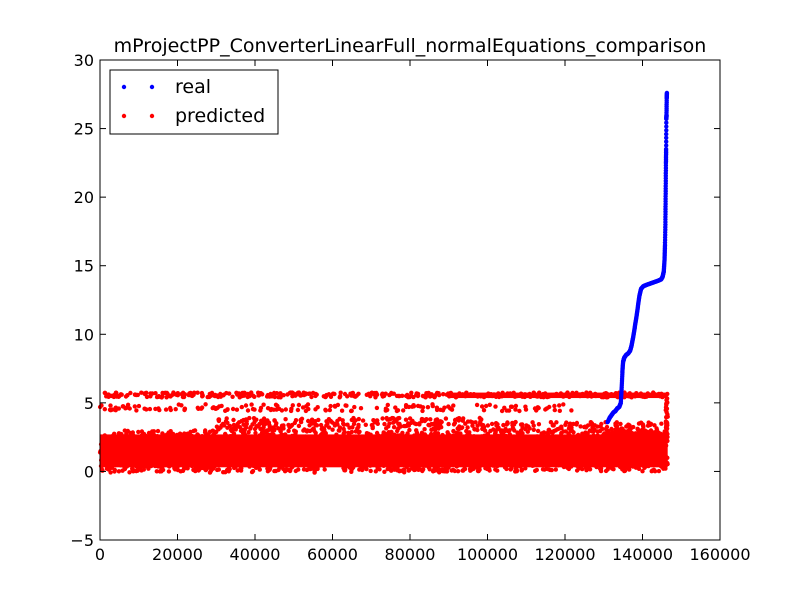 This screenshot has height=600, width=800. I want to click on y-tick-label: 30, so click(84, 60).